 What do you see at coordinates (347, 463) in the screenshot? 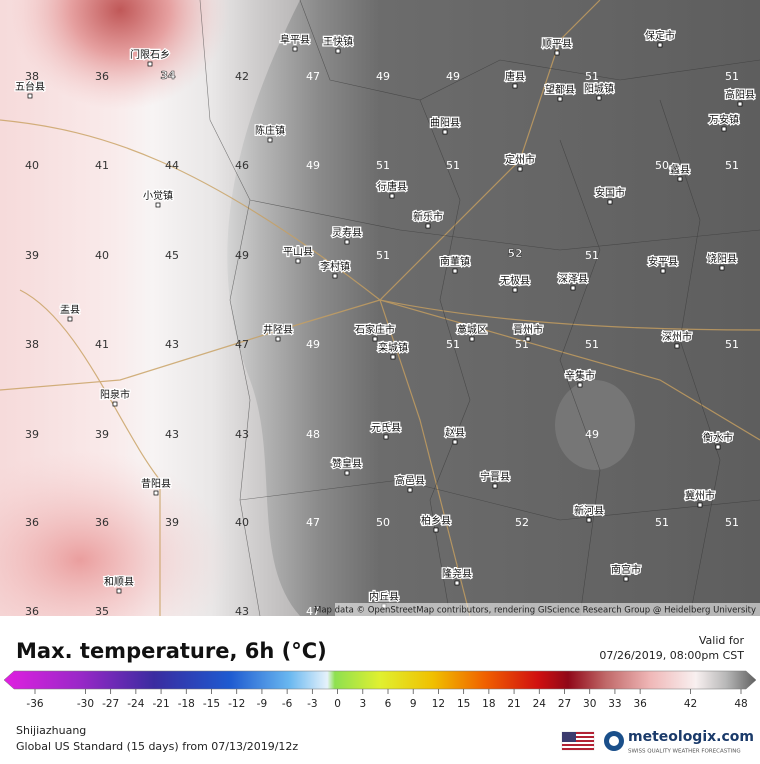
I see `place-label: 赞皇县` at bounding box center [347, 463].